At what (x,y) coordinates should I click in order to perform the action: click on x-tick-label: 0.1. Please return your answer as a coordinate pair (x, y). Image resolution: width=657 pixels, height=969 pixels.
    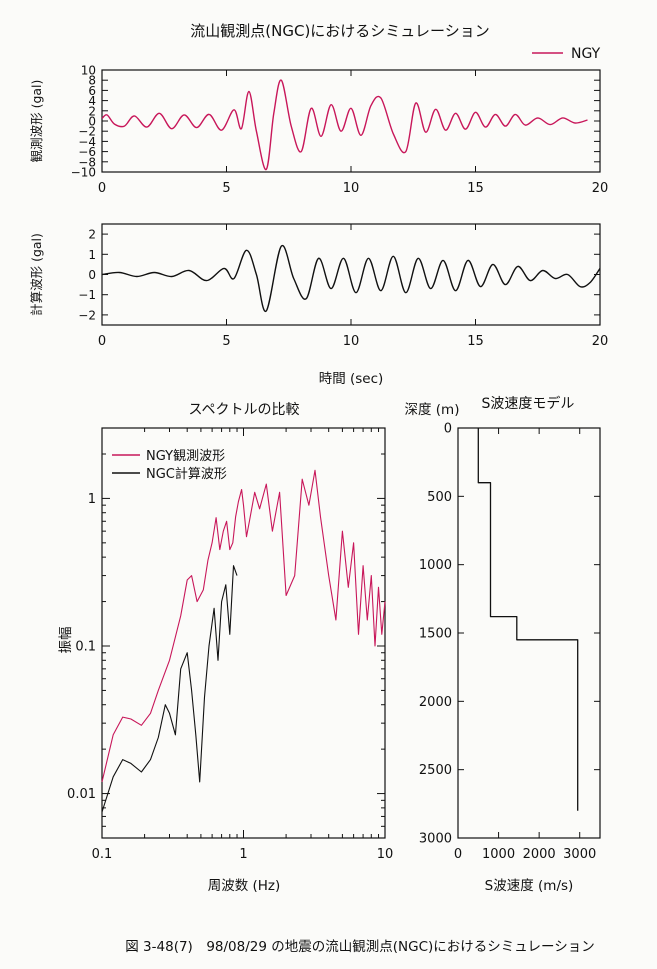
    Looking at the image, I should click on (102, 854).